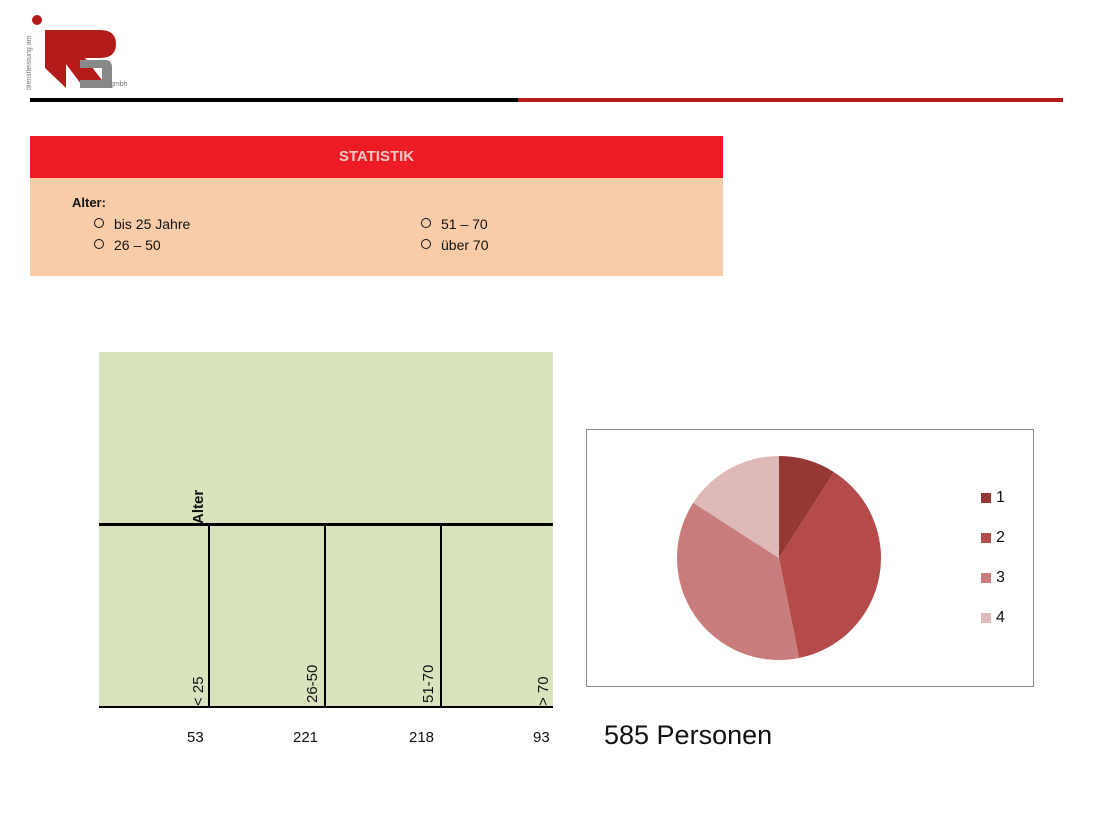 The width and height of the screenshot is (1100, 825). I want to click on tally-count: 221, so click(306, 737).